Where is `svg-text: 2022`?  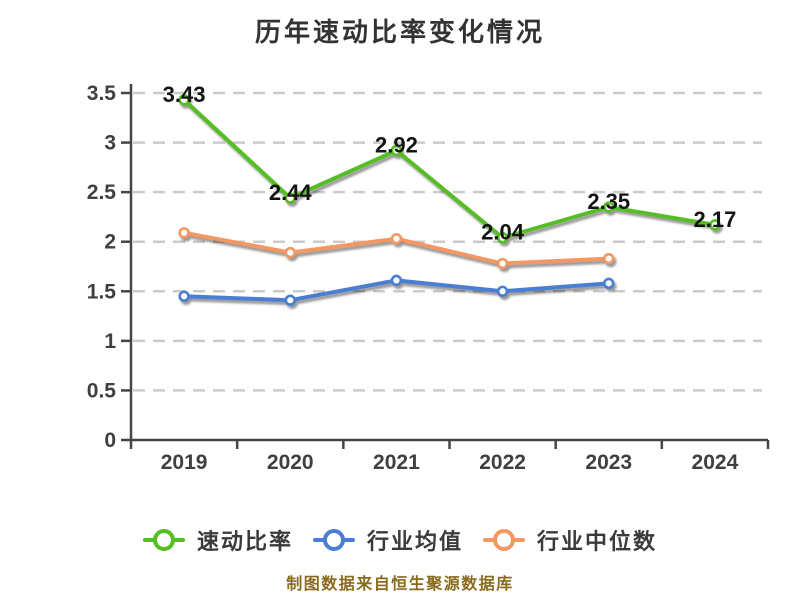
svg-text: 2022 is located at coordinates (502, 462).